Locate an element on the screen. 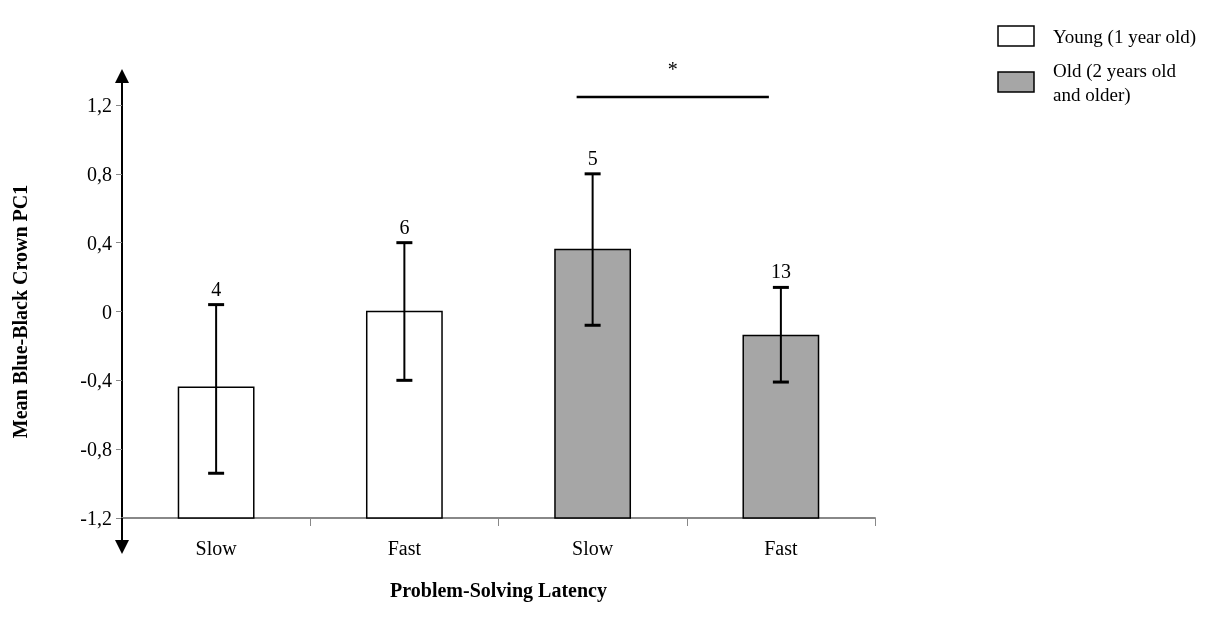 The height and width of the screenshot is (630, 1228). y-tick-label: 0,4 is located at coordinates (99, 242).